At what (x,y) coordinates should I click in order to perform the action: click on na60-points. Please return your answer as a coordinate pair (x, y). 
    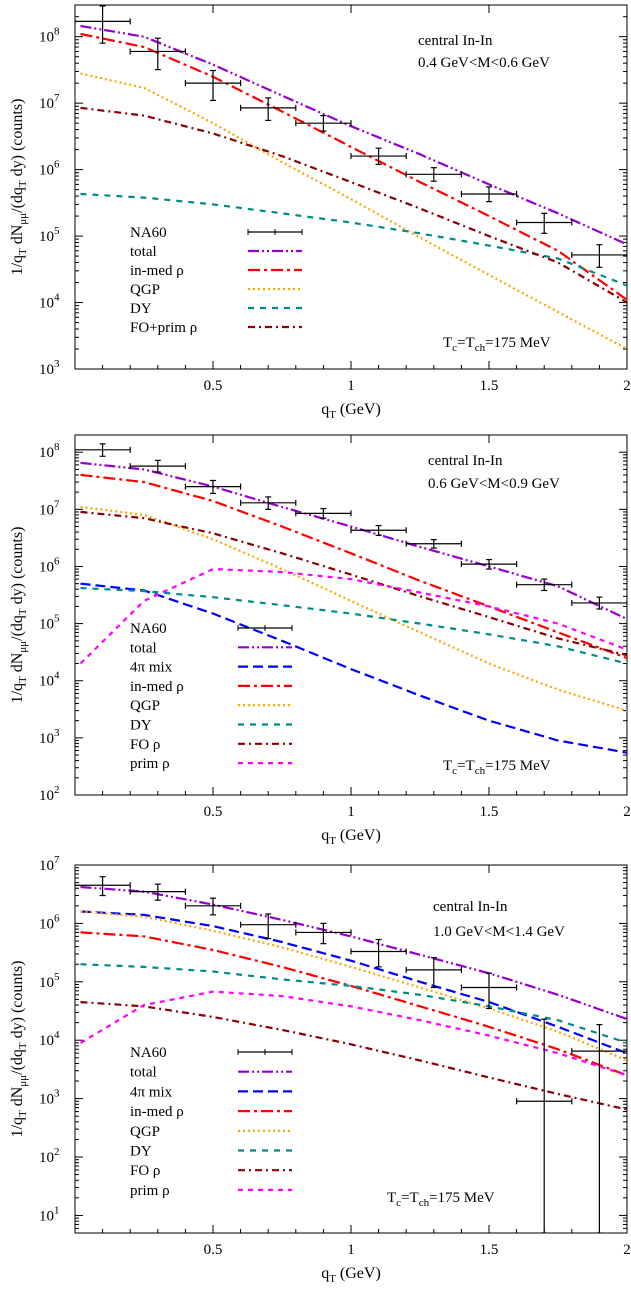
    Looking at the image, I should click on (351, 526).